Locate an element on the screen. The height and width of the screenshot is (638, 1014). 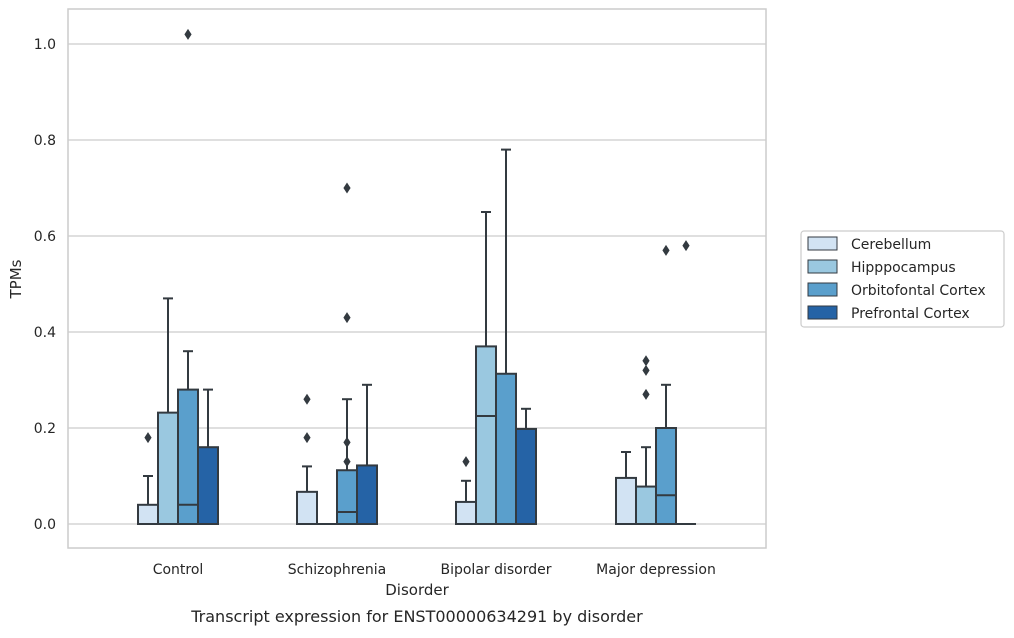
y-tick-label: 0.2 is located at coordinates (45, 429).